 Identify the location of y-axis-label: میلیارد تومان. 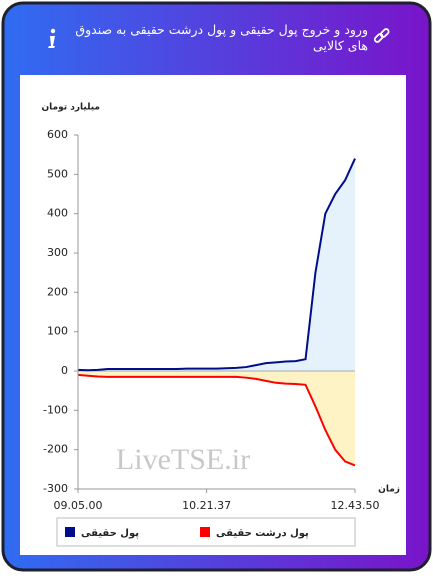
(70, 108).